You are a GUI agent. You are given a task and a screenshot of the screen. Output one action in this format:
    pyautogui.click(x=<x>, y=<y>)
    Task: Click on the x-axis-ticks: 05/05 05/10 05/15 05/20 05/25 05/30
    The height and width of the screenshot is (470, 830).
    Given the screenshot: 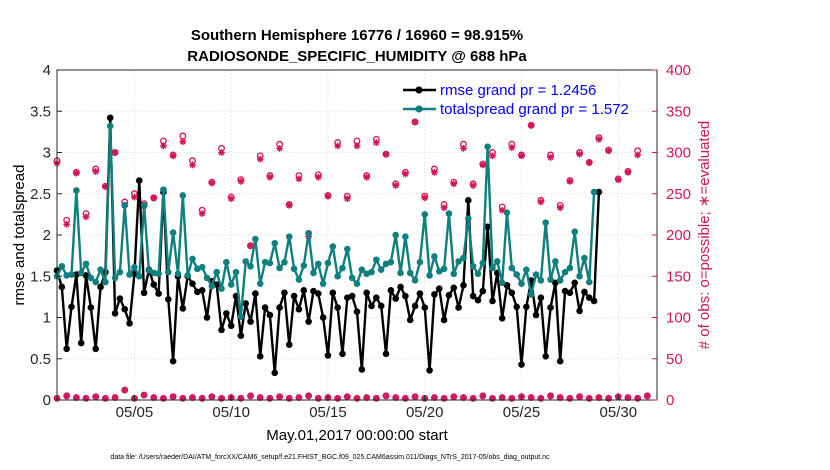 What is the action you would take?
    pyautogui.click(x=376, y=408)
    